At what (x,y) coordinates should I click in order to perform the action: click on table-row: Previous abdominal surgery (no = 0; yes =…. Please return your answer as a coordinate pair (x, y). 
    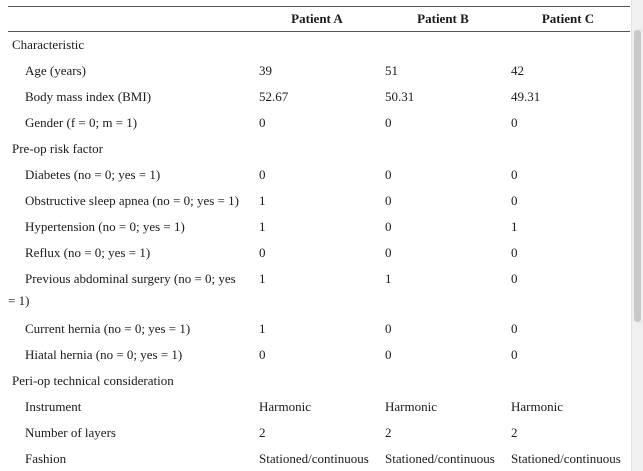
    Looking at the image, I should click on (319, 291).